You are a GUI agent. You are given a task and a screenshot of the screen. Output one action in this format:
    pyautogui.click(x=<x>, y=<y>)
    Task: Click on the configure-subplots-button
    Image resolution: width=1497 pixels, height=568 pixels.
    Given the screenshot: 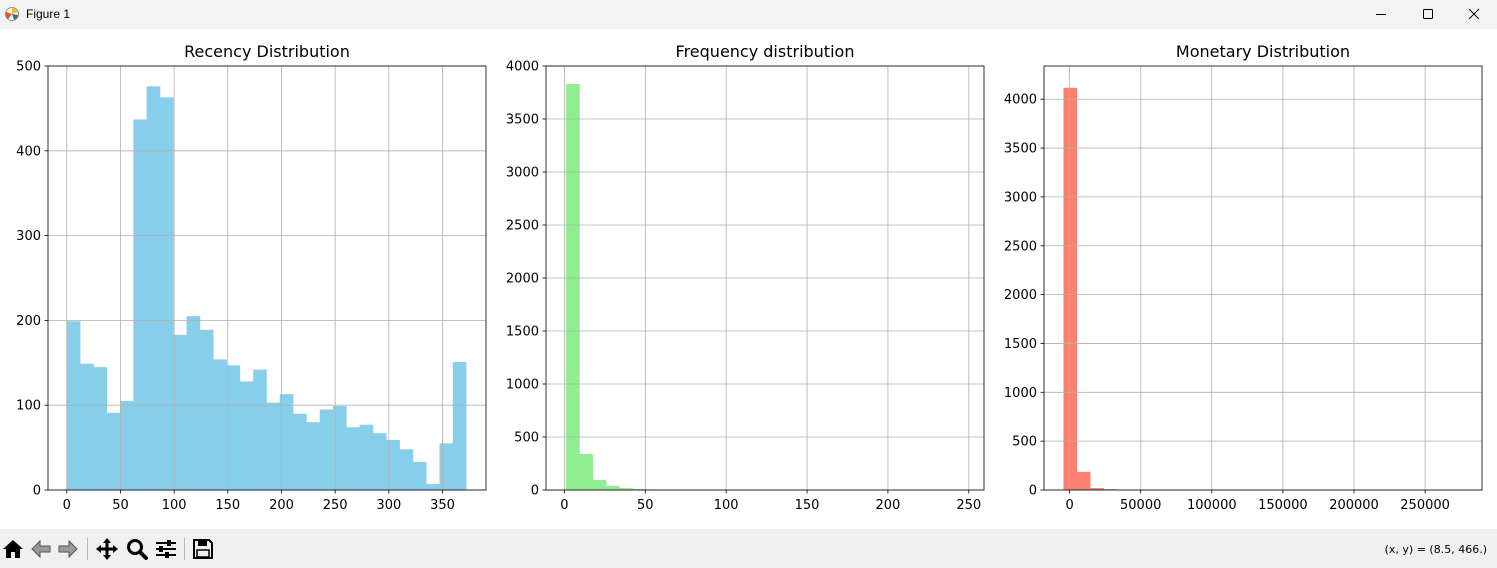 What is the action you would take?
    pyautogui.click(x=166, y=549)
    